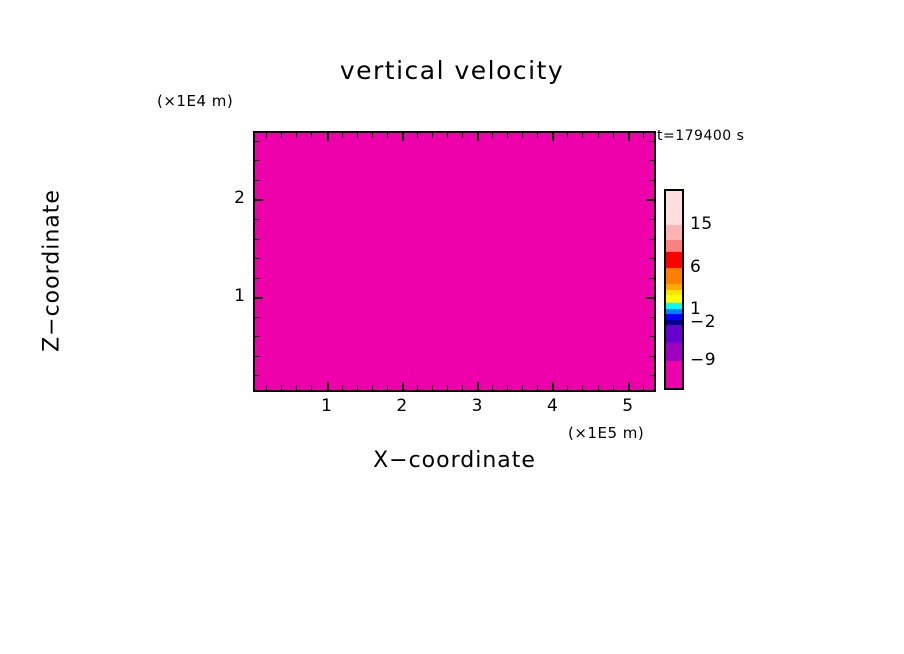 This screenshot has height=654, width=904. I want to click on colorbar, so click(674, 289).